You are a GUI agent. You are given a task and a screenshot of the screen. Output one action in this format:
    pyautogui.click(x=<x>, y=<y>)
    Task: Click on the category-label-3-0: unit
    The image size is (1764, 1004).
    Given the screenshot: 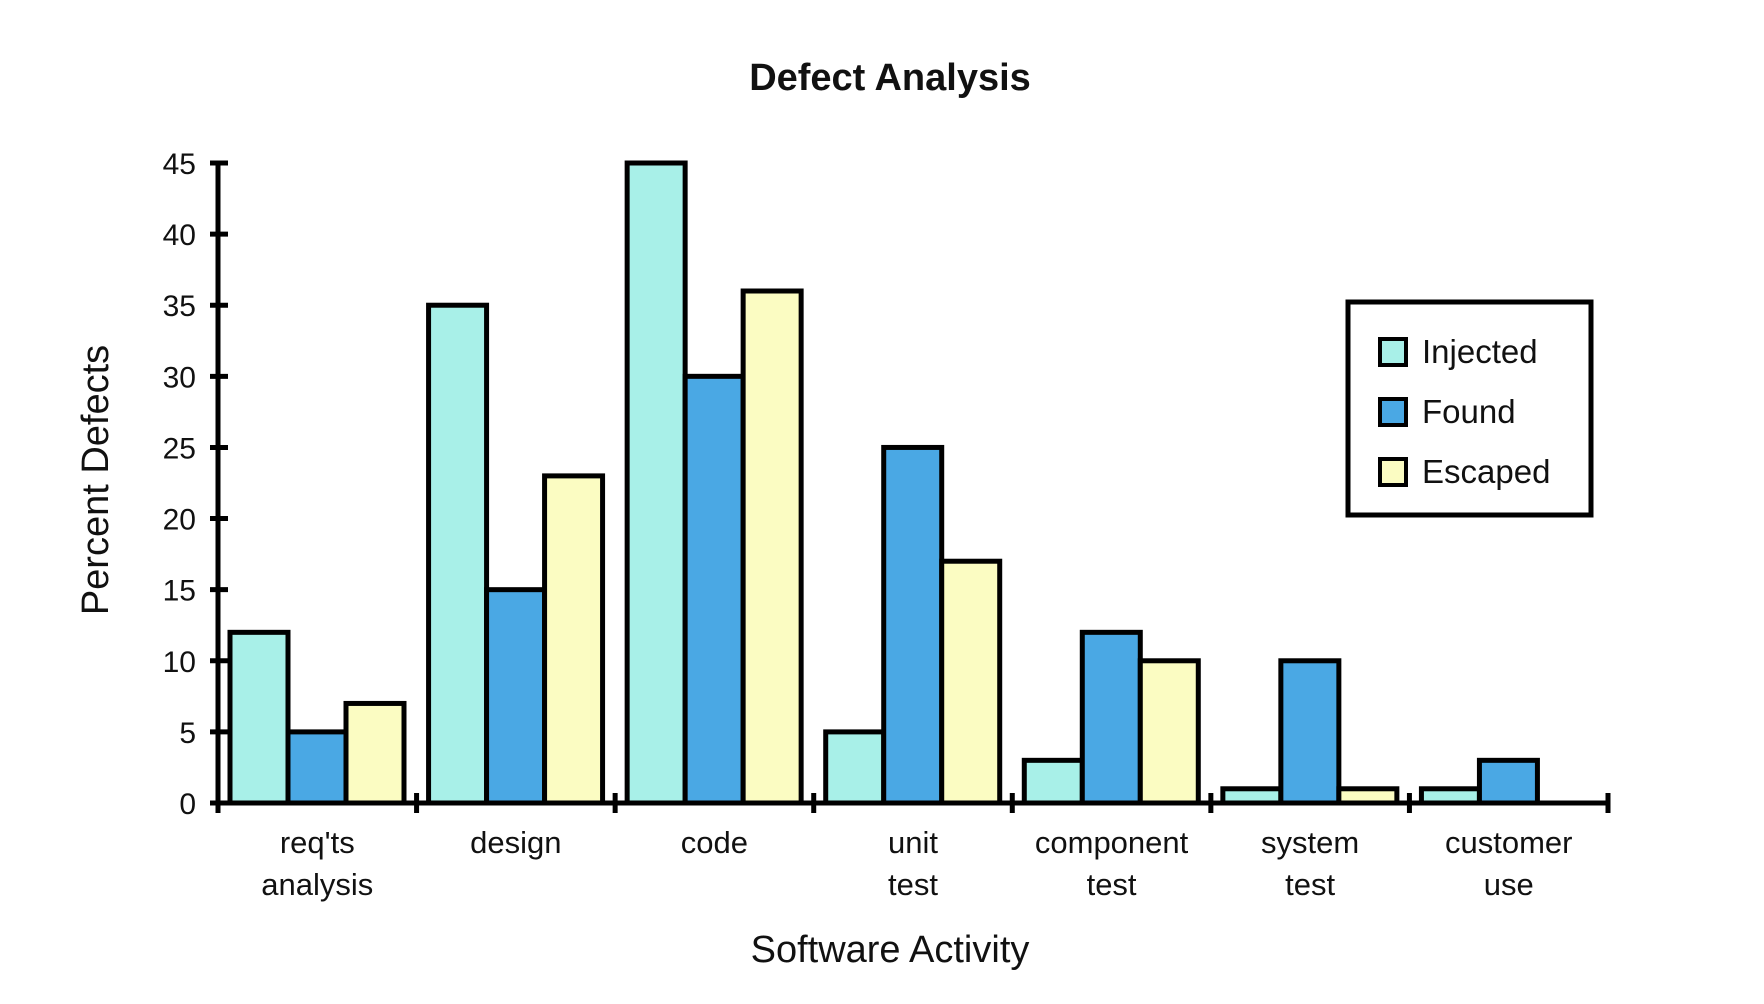 What is the action you would take?
    pyautogui.click(x=913, y=842)
    